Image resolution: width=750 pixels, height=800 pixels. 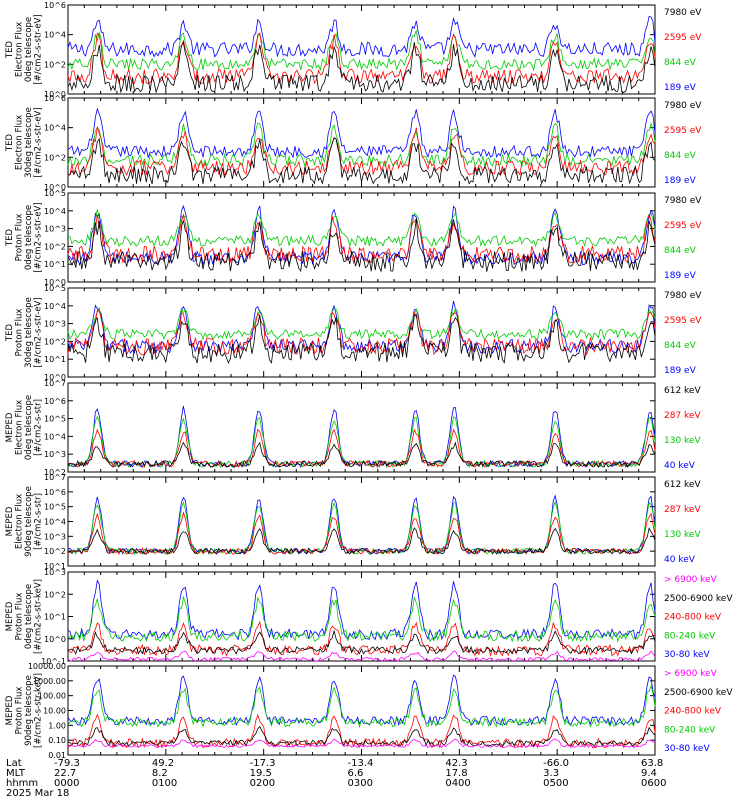 What do you see at coordinates (361, 323) in the screenshot?
I see `series-line-844-ev` at bounding box center [361, 323].